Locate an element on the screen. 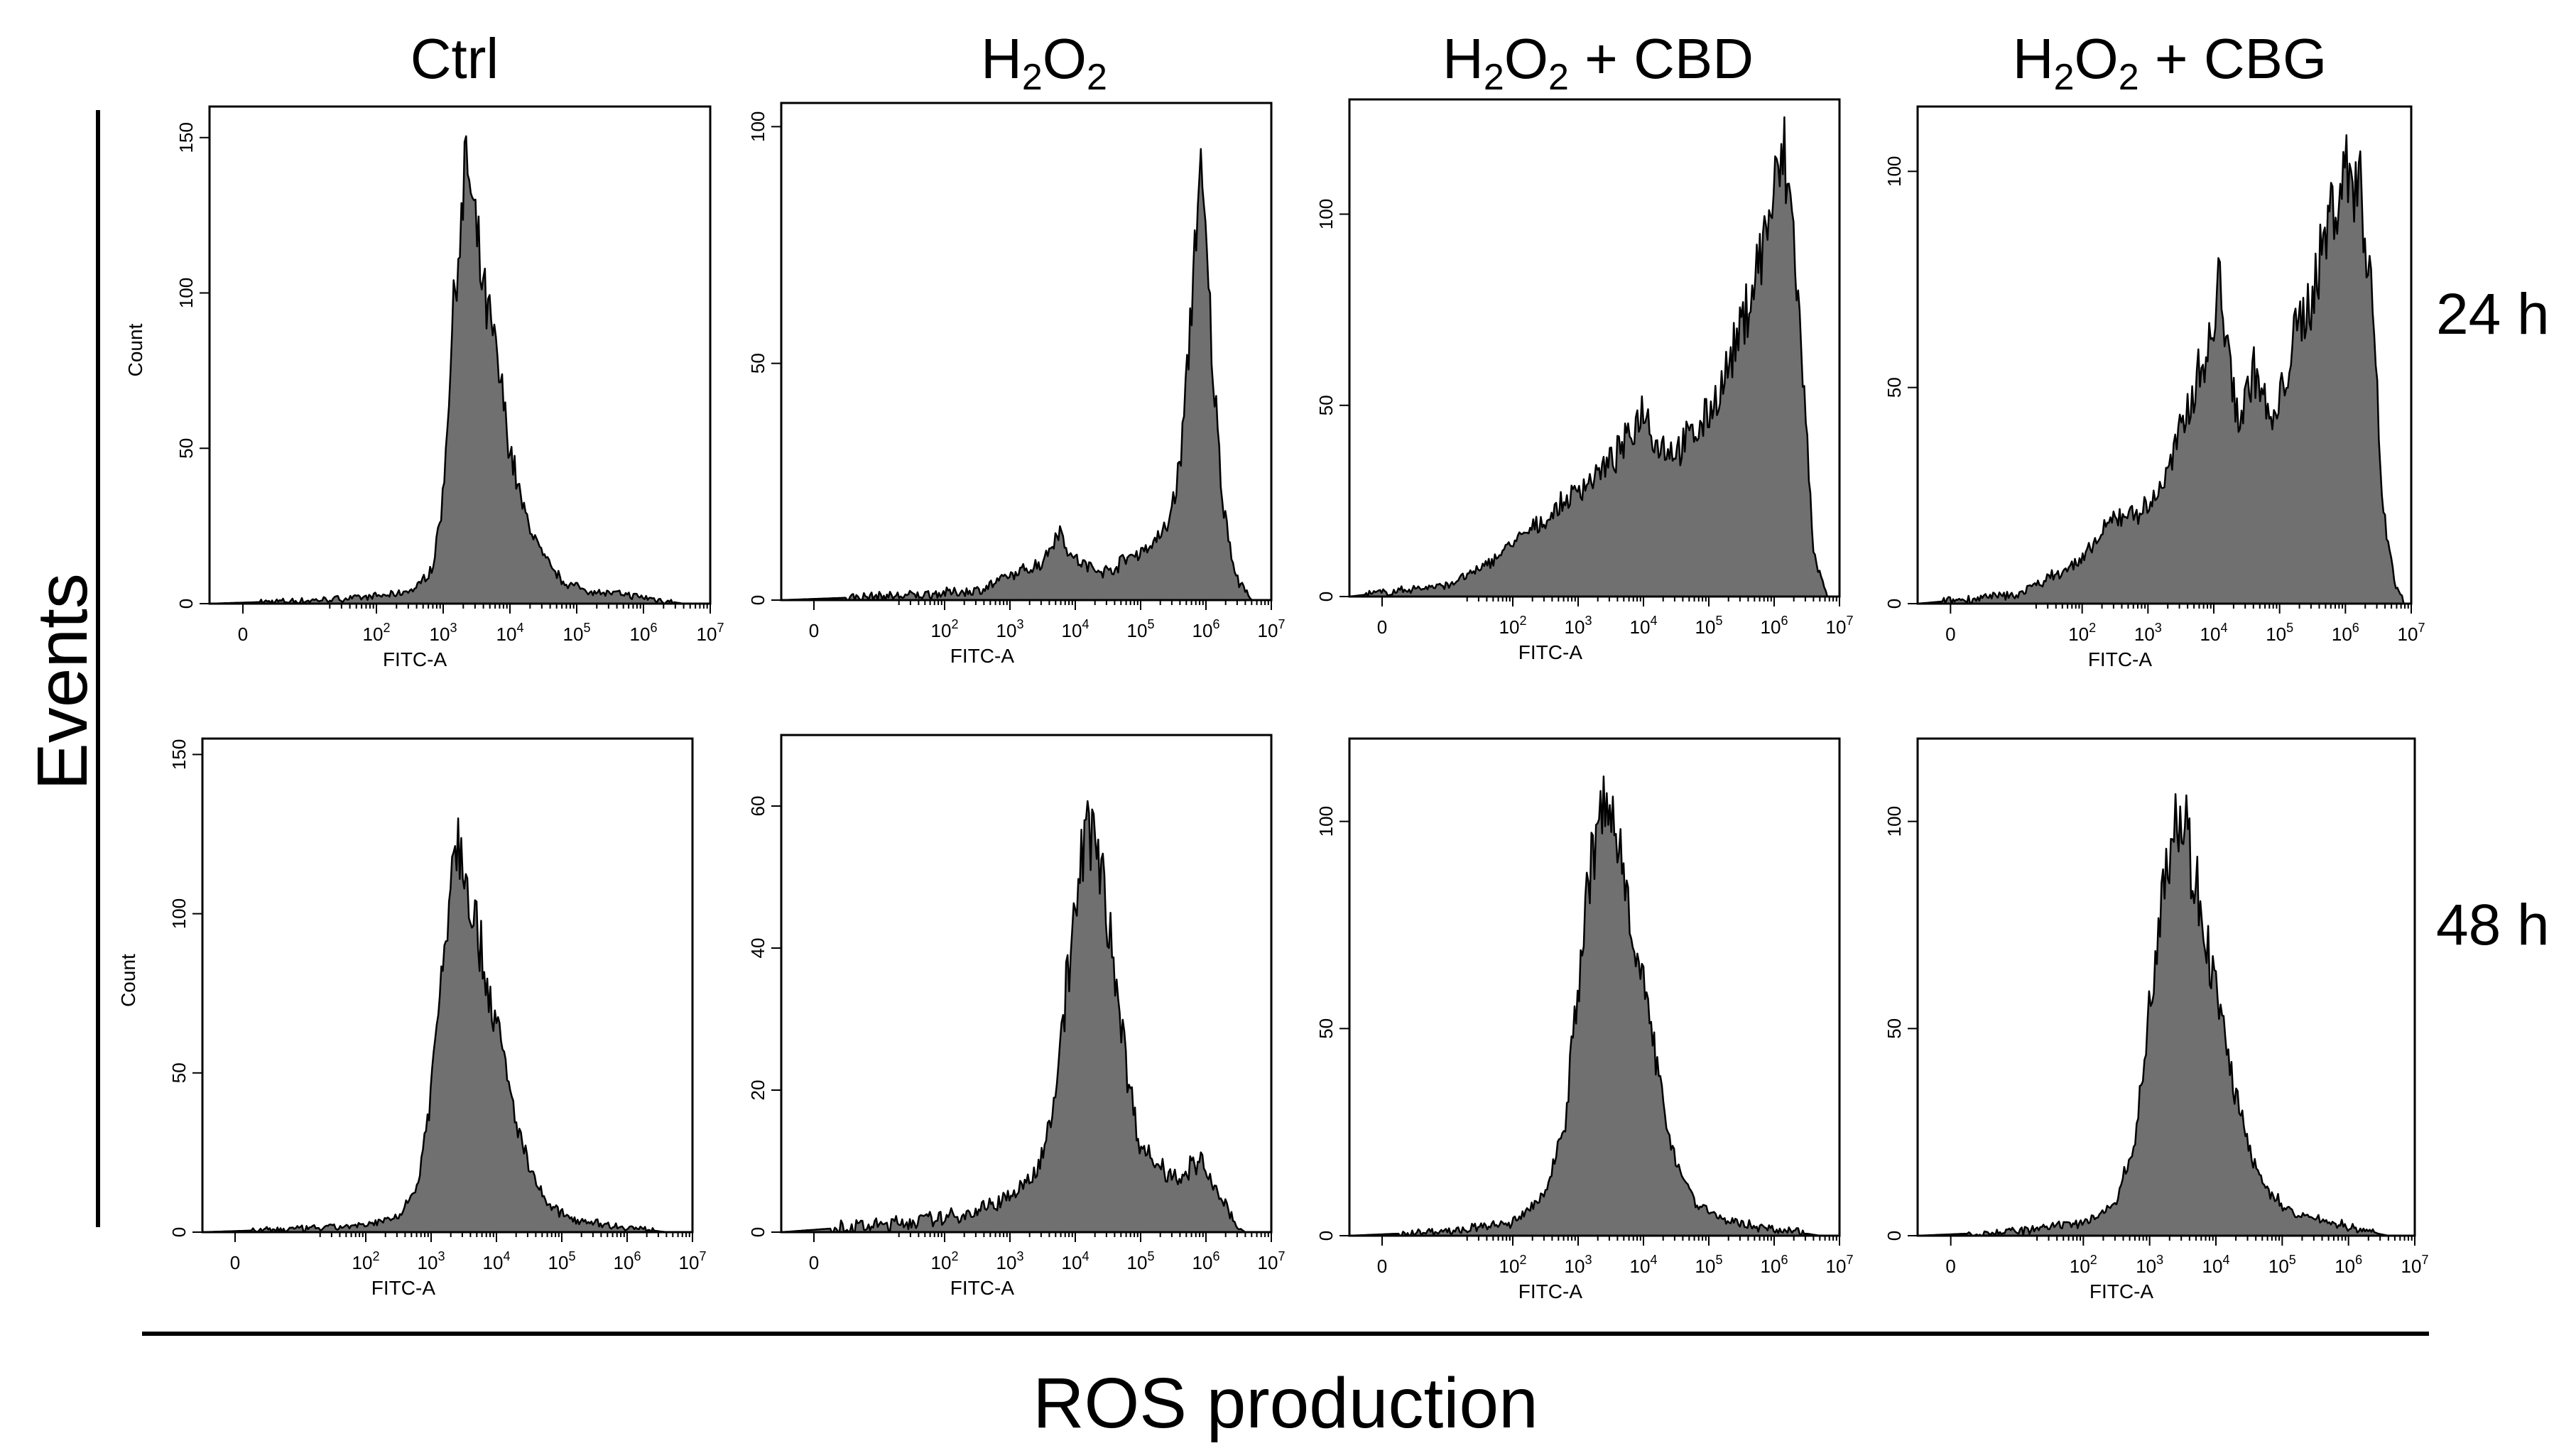 This screenshot has width=2576, height=1453. y-axis-label: Count is located at coordinates (128, 980).